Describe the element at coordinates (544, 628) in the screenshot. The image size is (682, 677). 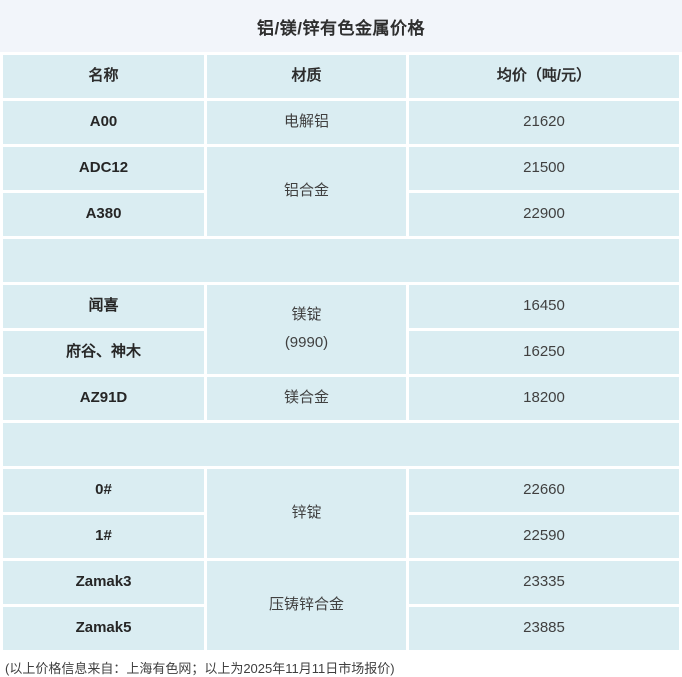
I see `cell-price-zamak5: 23885` at that location.